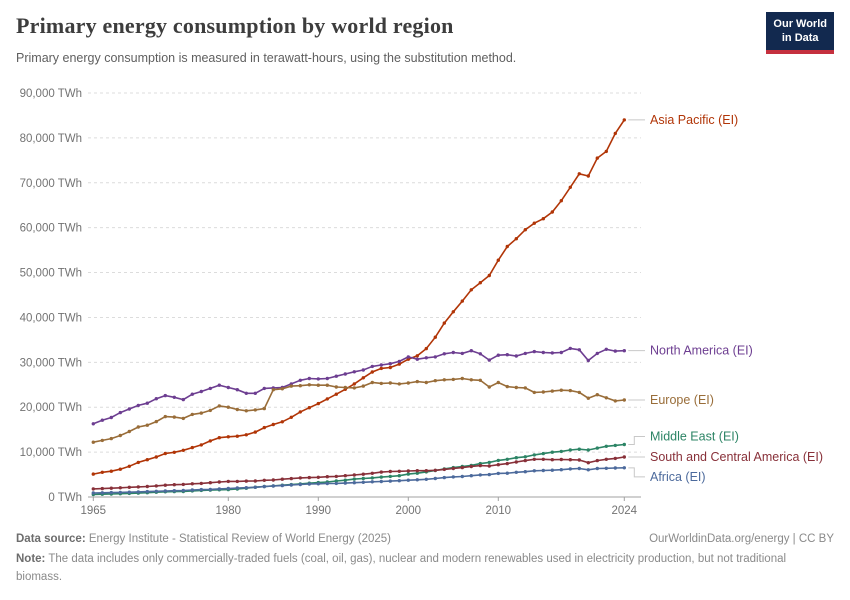 This screenshot has height=600, width=850. What do you see at coordinates (499, 511) in the screenshot?
I see `x-tick-label: 2010` at bounding box center [499, 511].